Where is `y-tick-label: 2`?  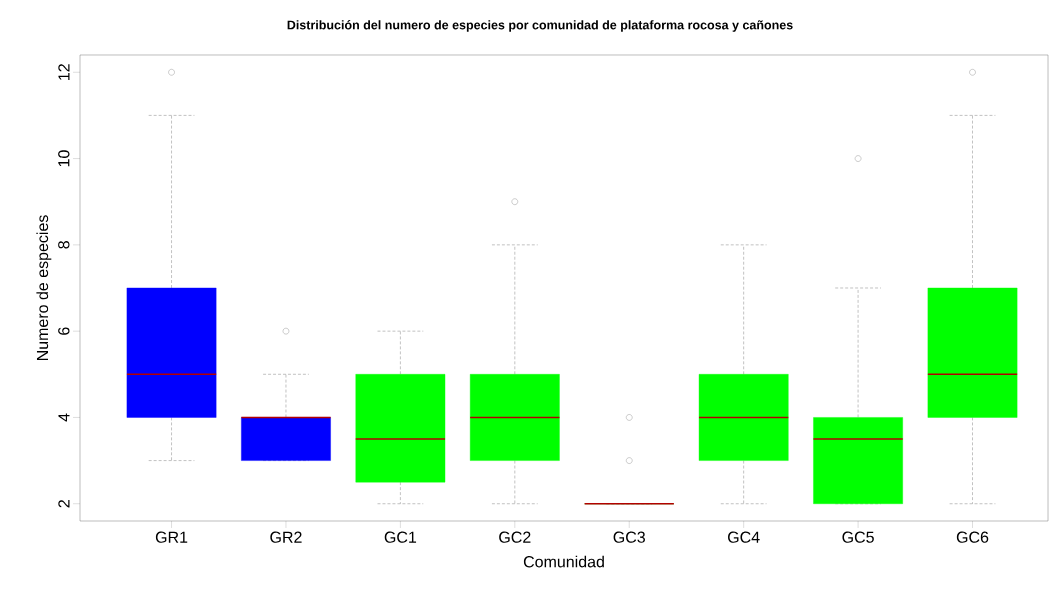 y-tick-label: 2 is located at coordinates (64, 504).